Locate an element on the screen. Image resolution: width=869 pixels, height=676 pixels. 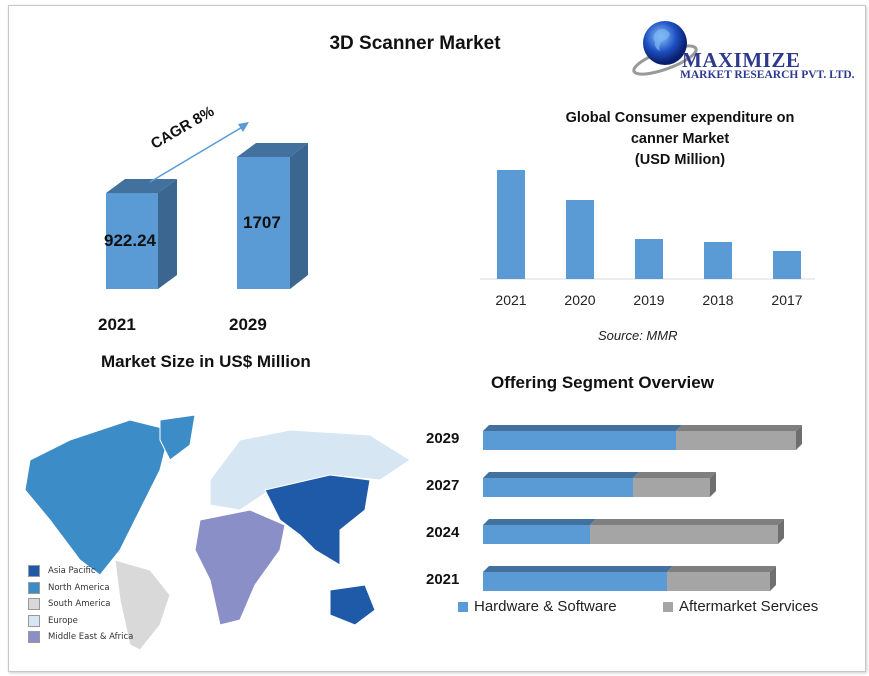
bar-hardware-2029 is located at coordinates (579, 440).